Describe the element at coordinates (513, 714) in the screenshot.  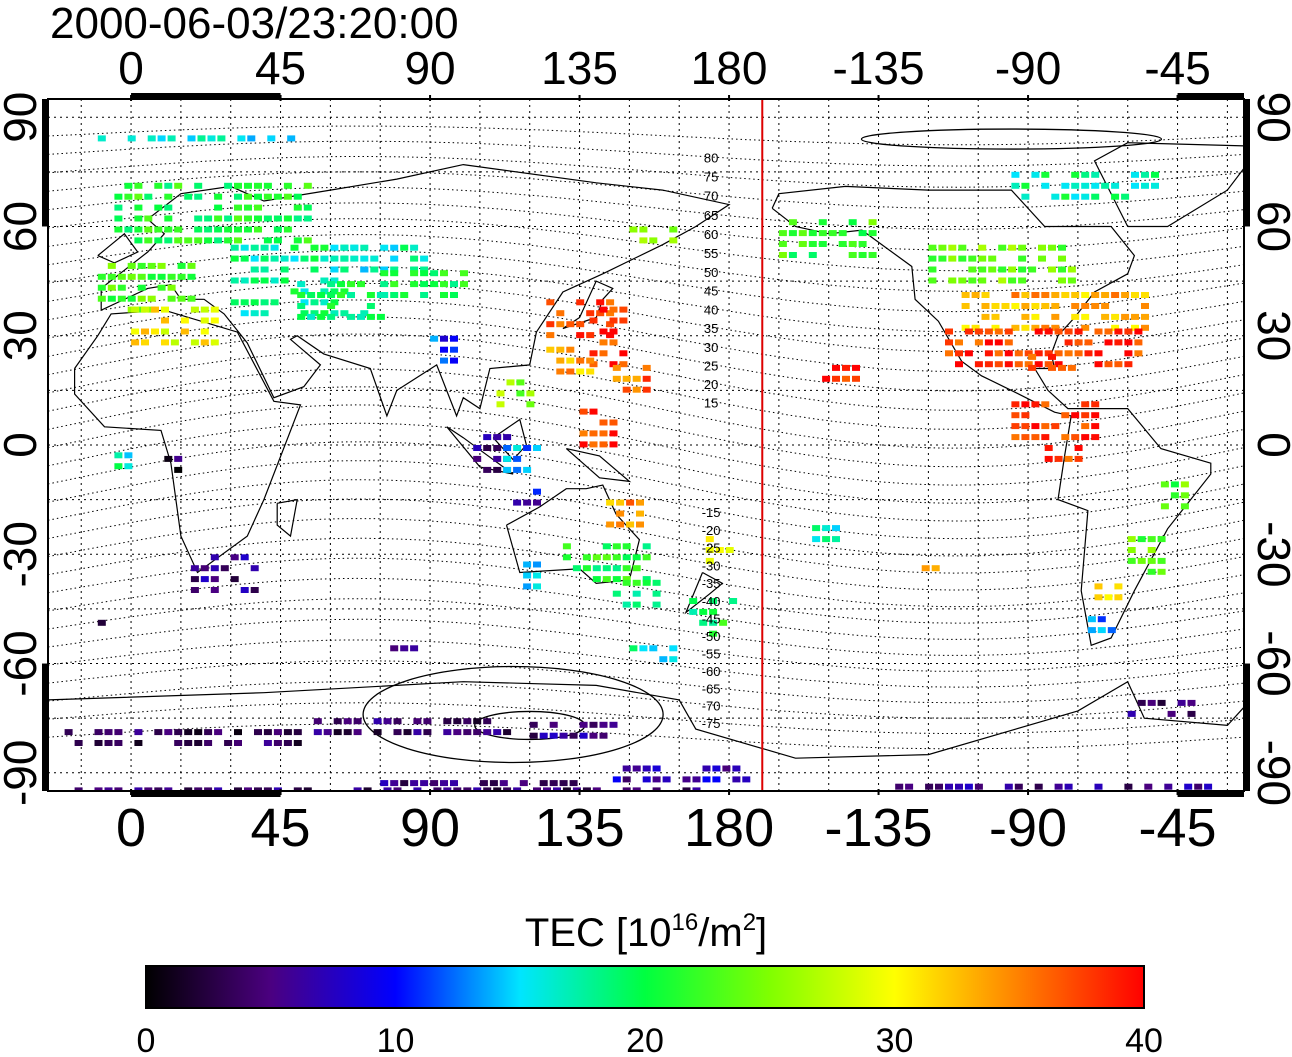
I see `contour-loop-south-outer` at that location.